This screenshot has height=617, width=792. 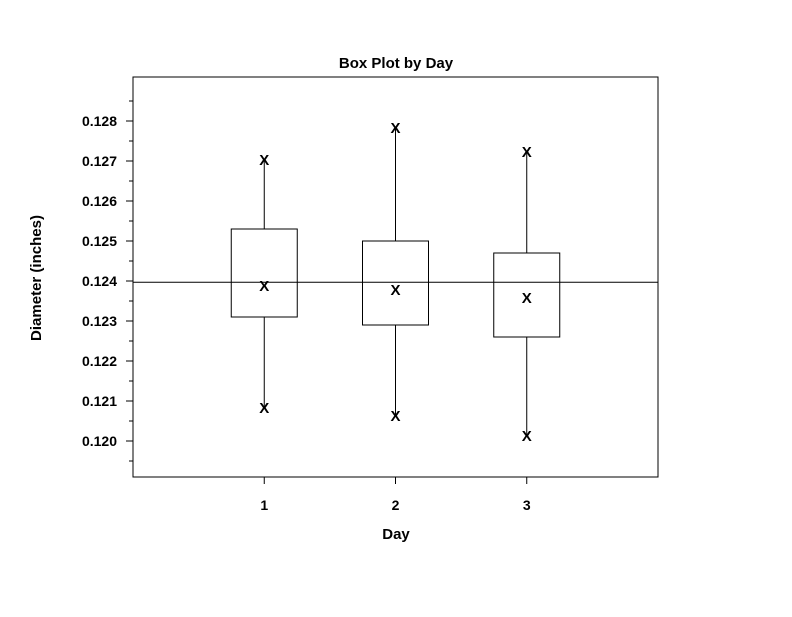 What do you see at coordinates (264, 505) in the screenshot?
I see `x-tick-label: 1` at bounding box center [264, 505].